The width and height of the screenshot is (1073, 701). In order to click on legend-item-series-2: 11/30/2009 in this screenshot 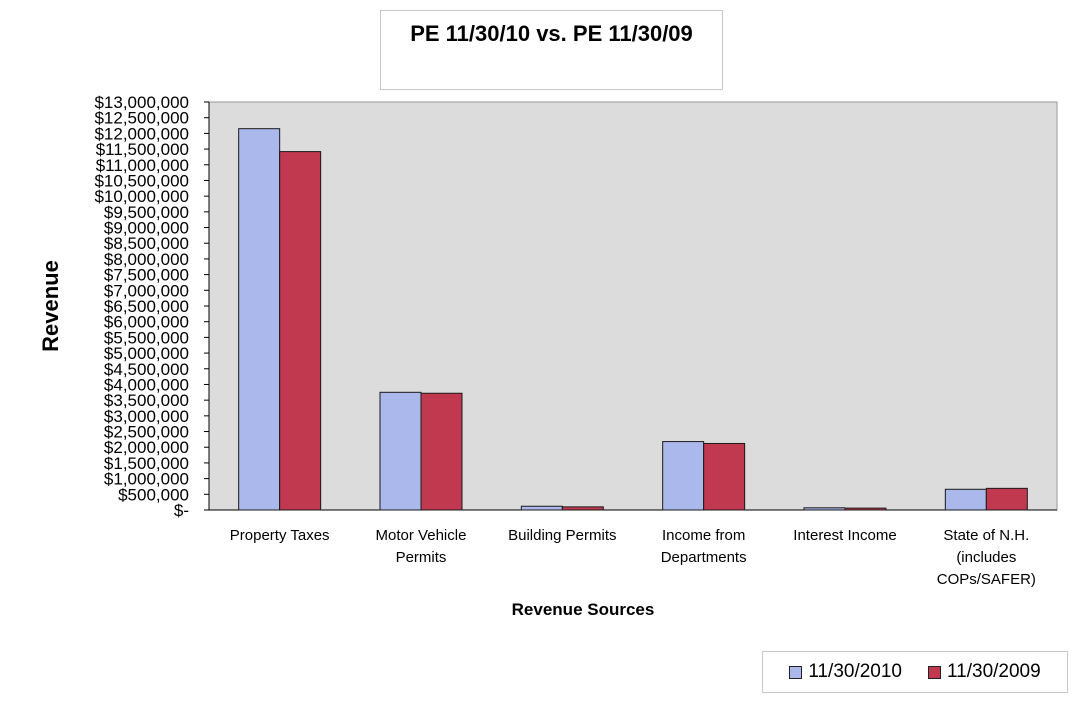, I will do `click(984, 672)`.